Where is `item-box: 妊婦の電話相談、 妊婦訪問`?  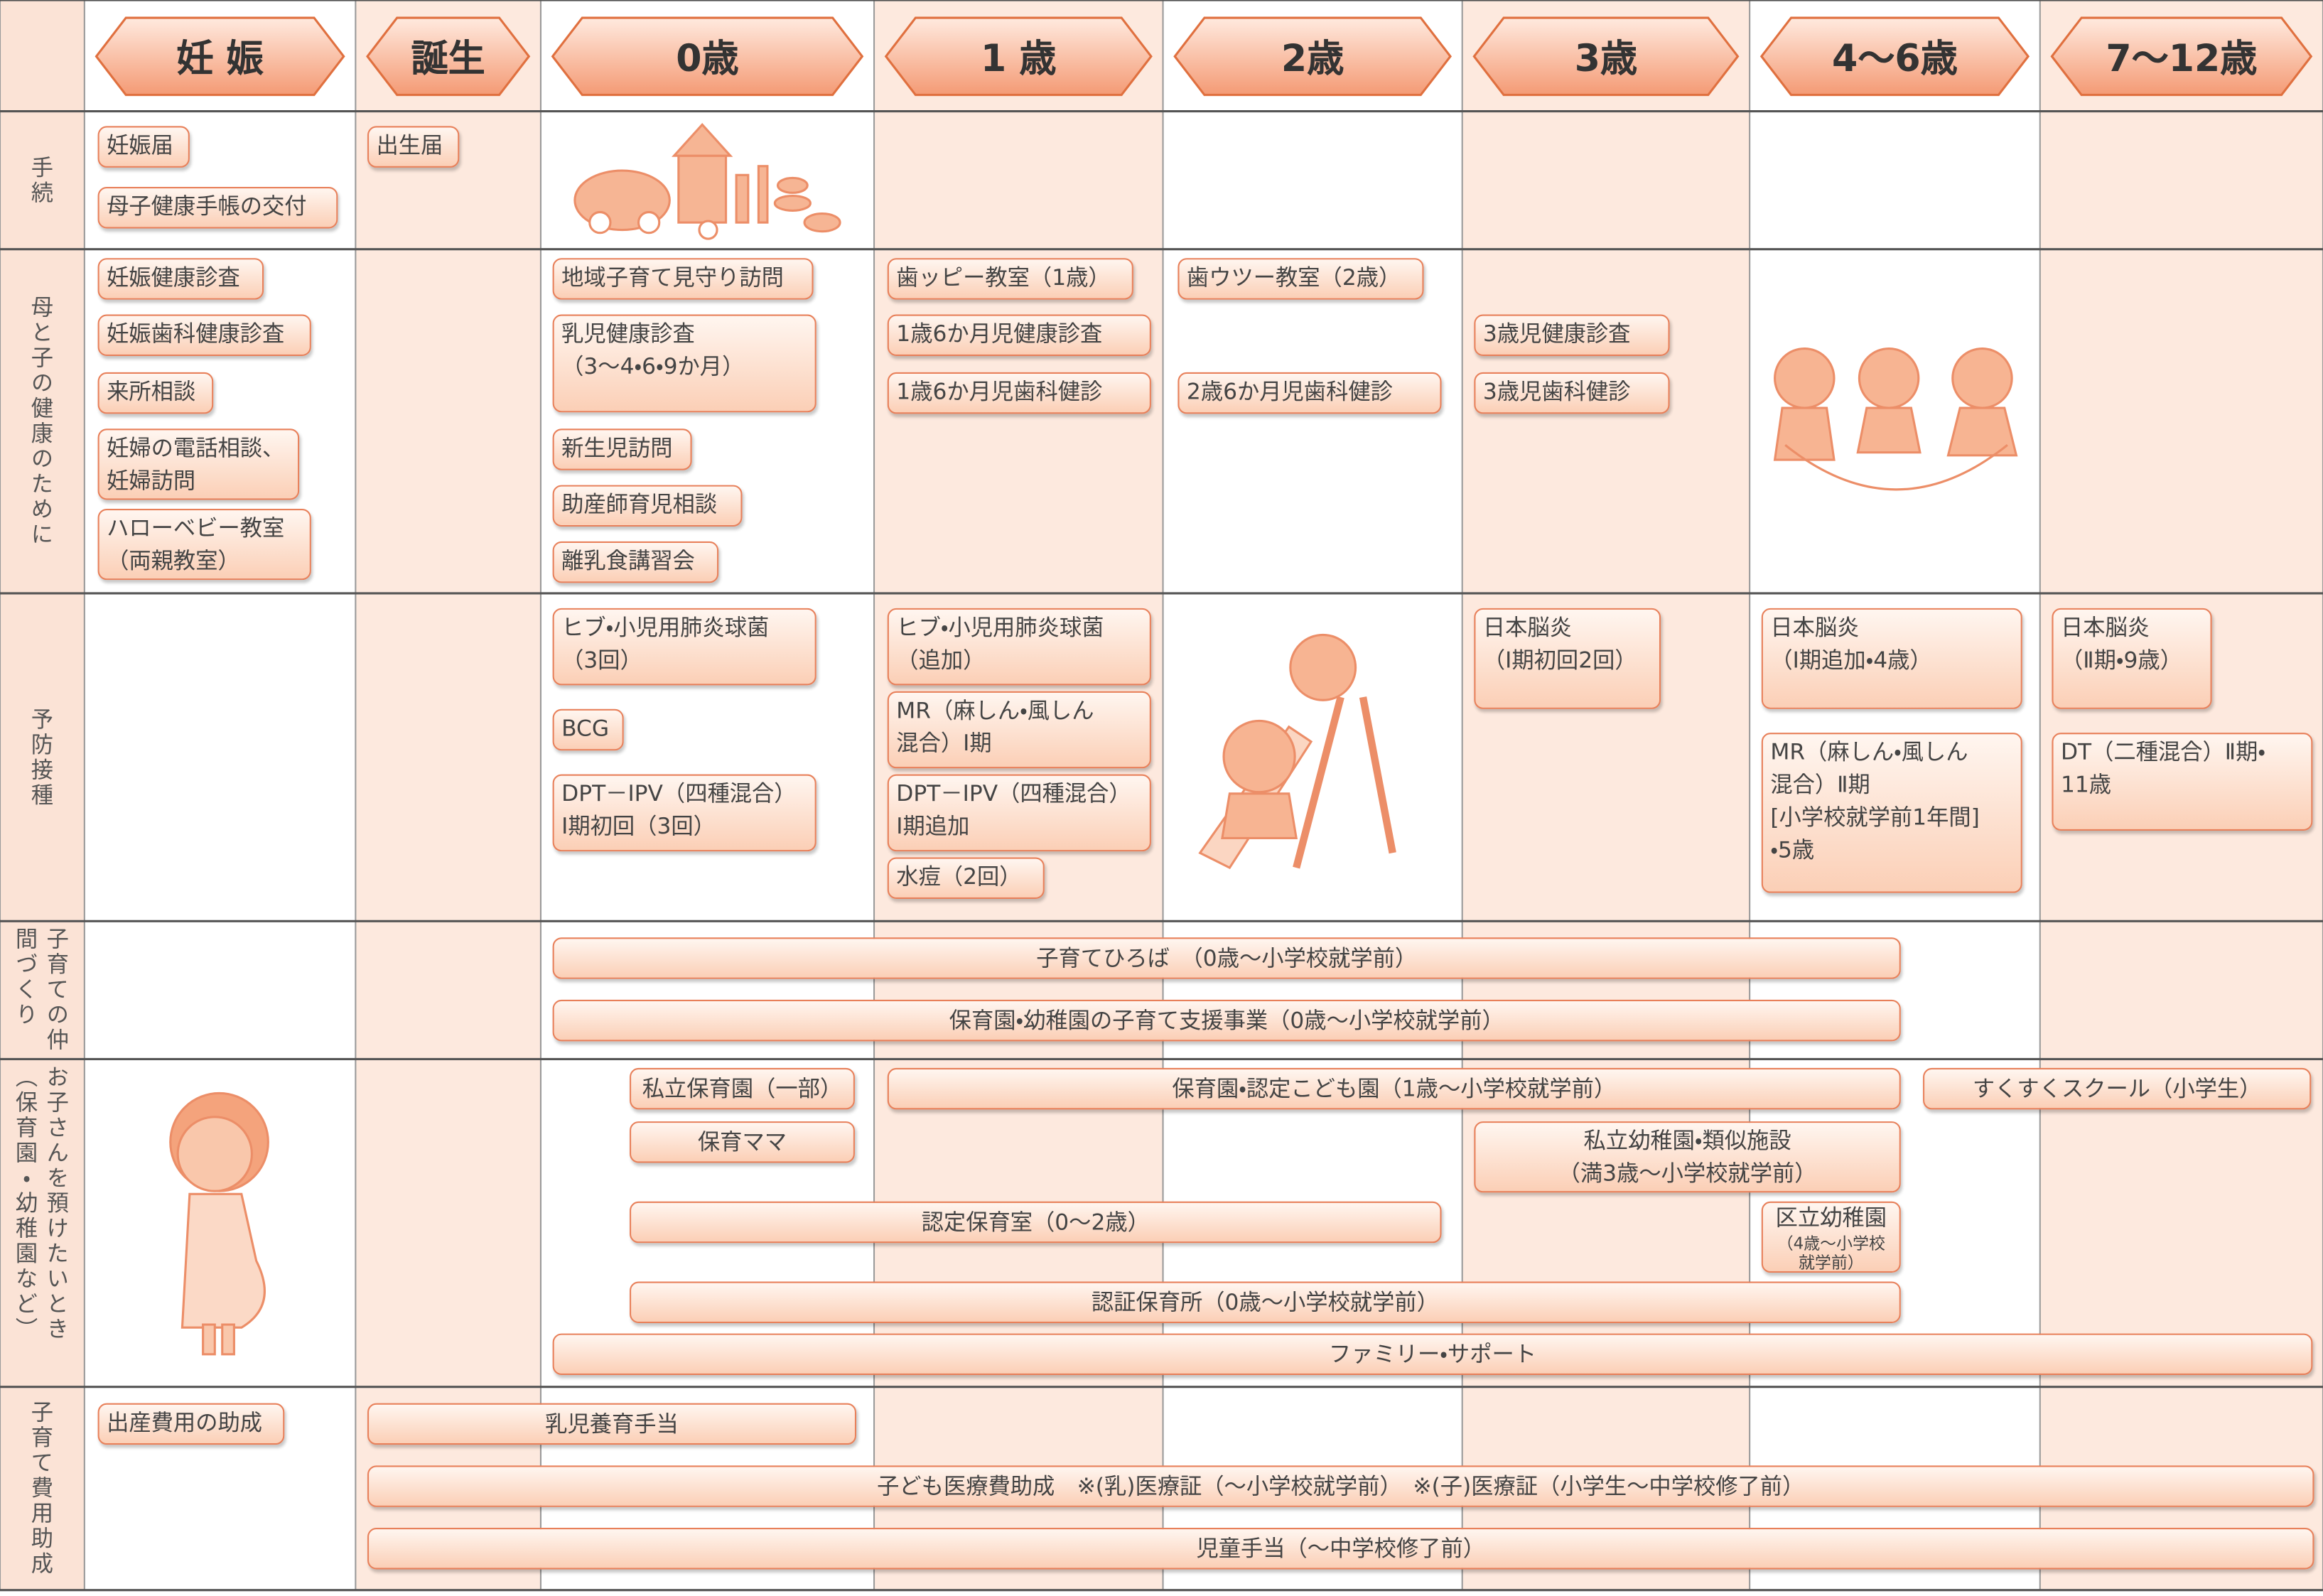 item-box: 妊婦の電話相談、 妊婦訪問 is located at coordinates (198, 464).